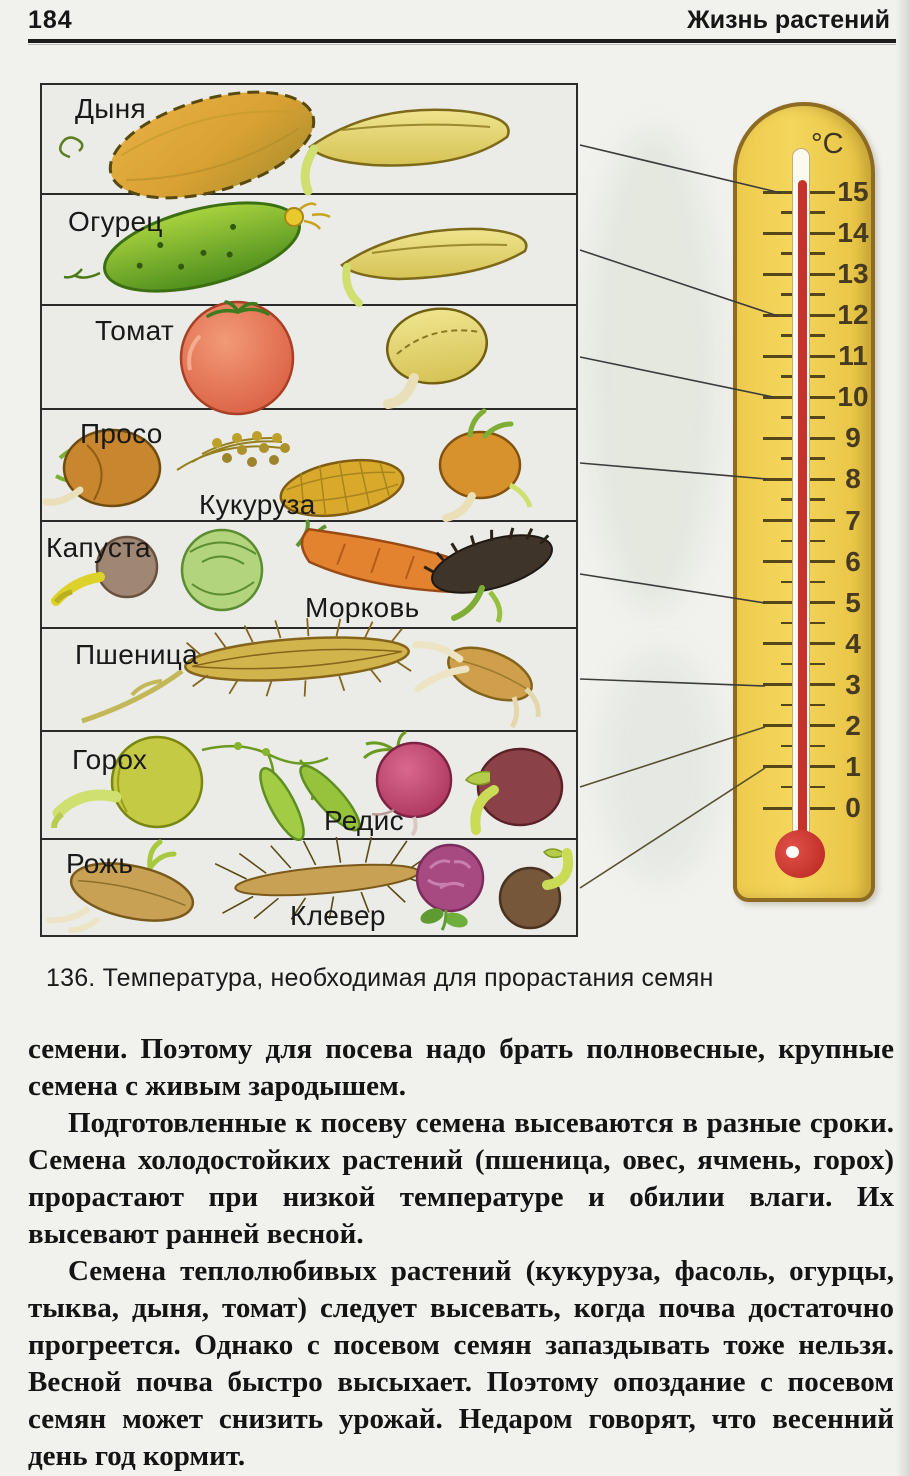  Describe the element at coordinates (307, 216) in the screenshot. I see `cucumber-flower-icon` at that location.